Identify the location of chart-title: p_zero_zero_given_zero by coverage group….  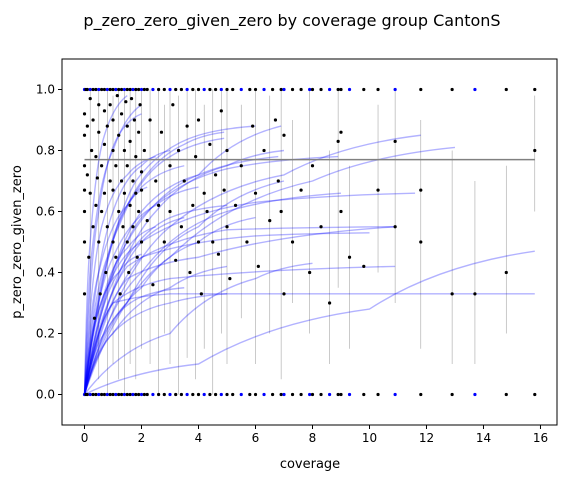
(291, 21).